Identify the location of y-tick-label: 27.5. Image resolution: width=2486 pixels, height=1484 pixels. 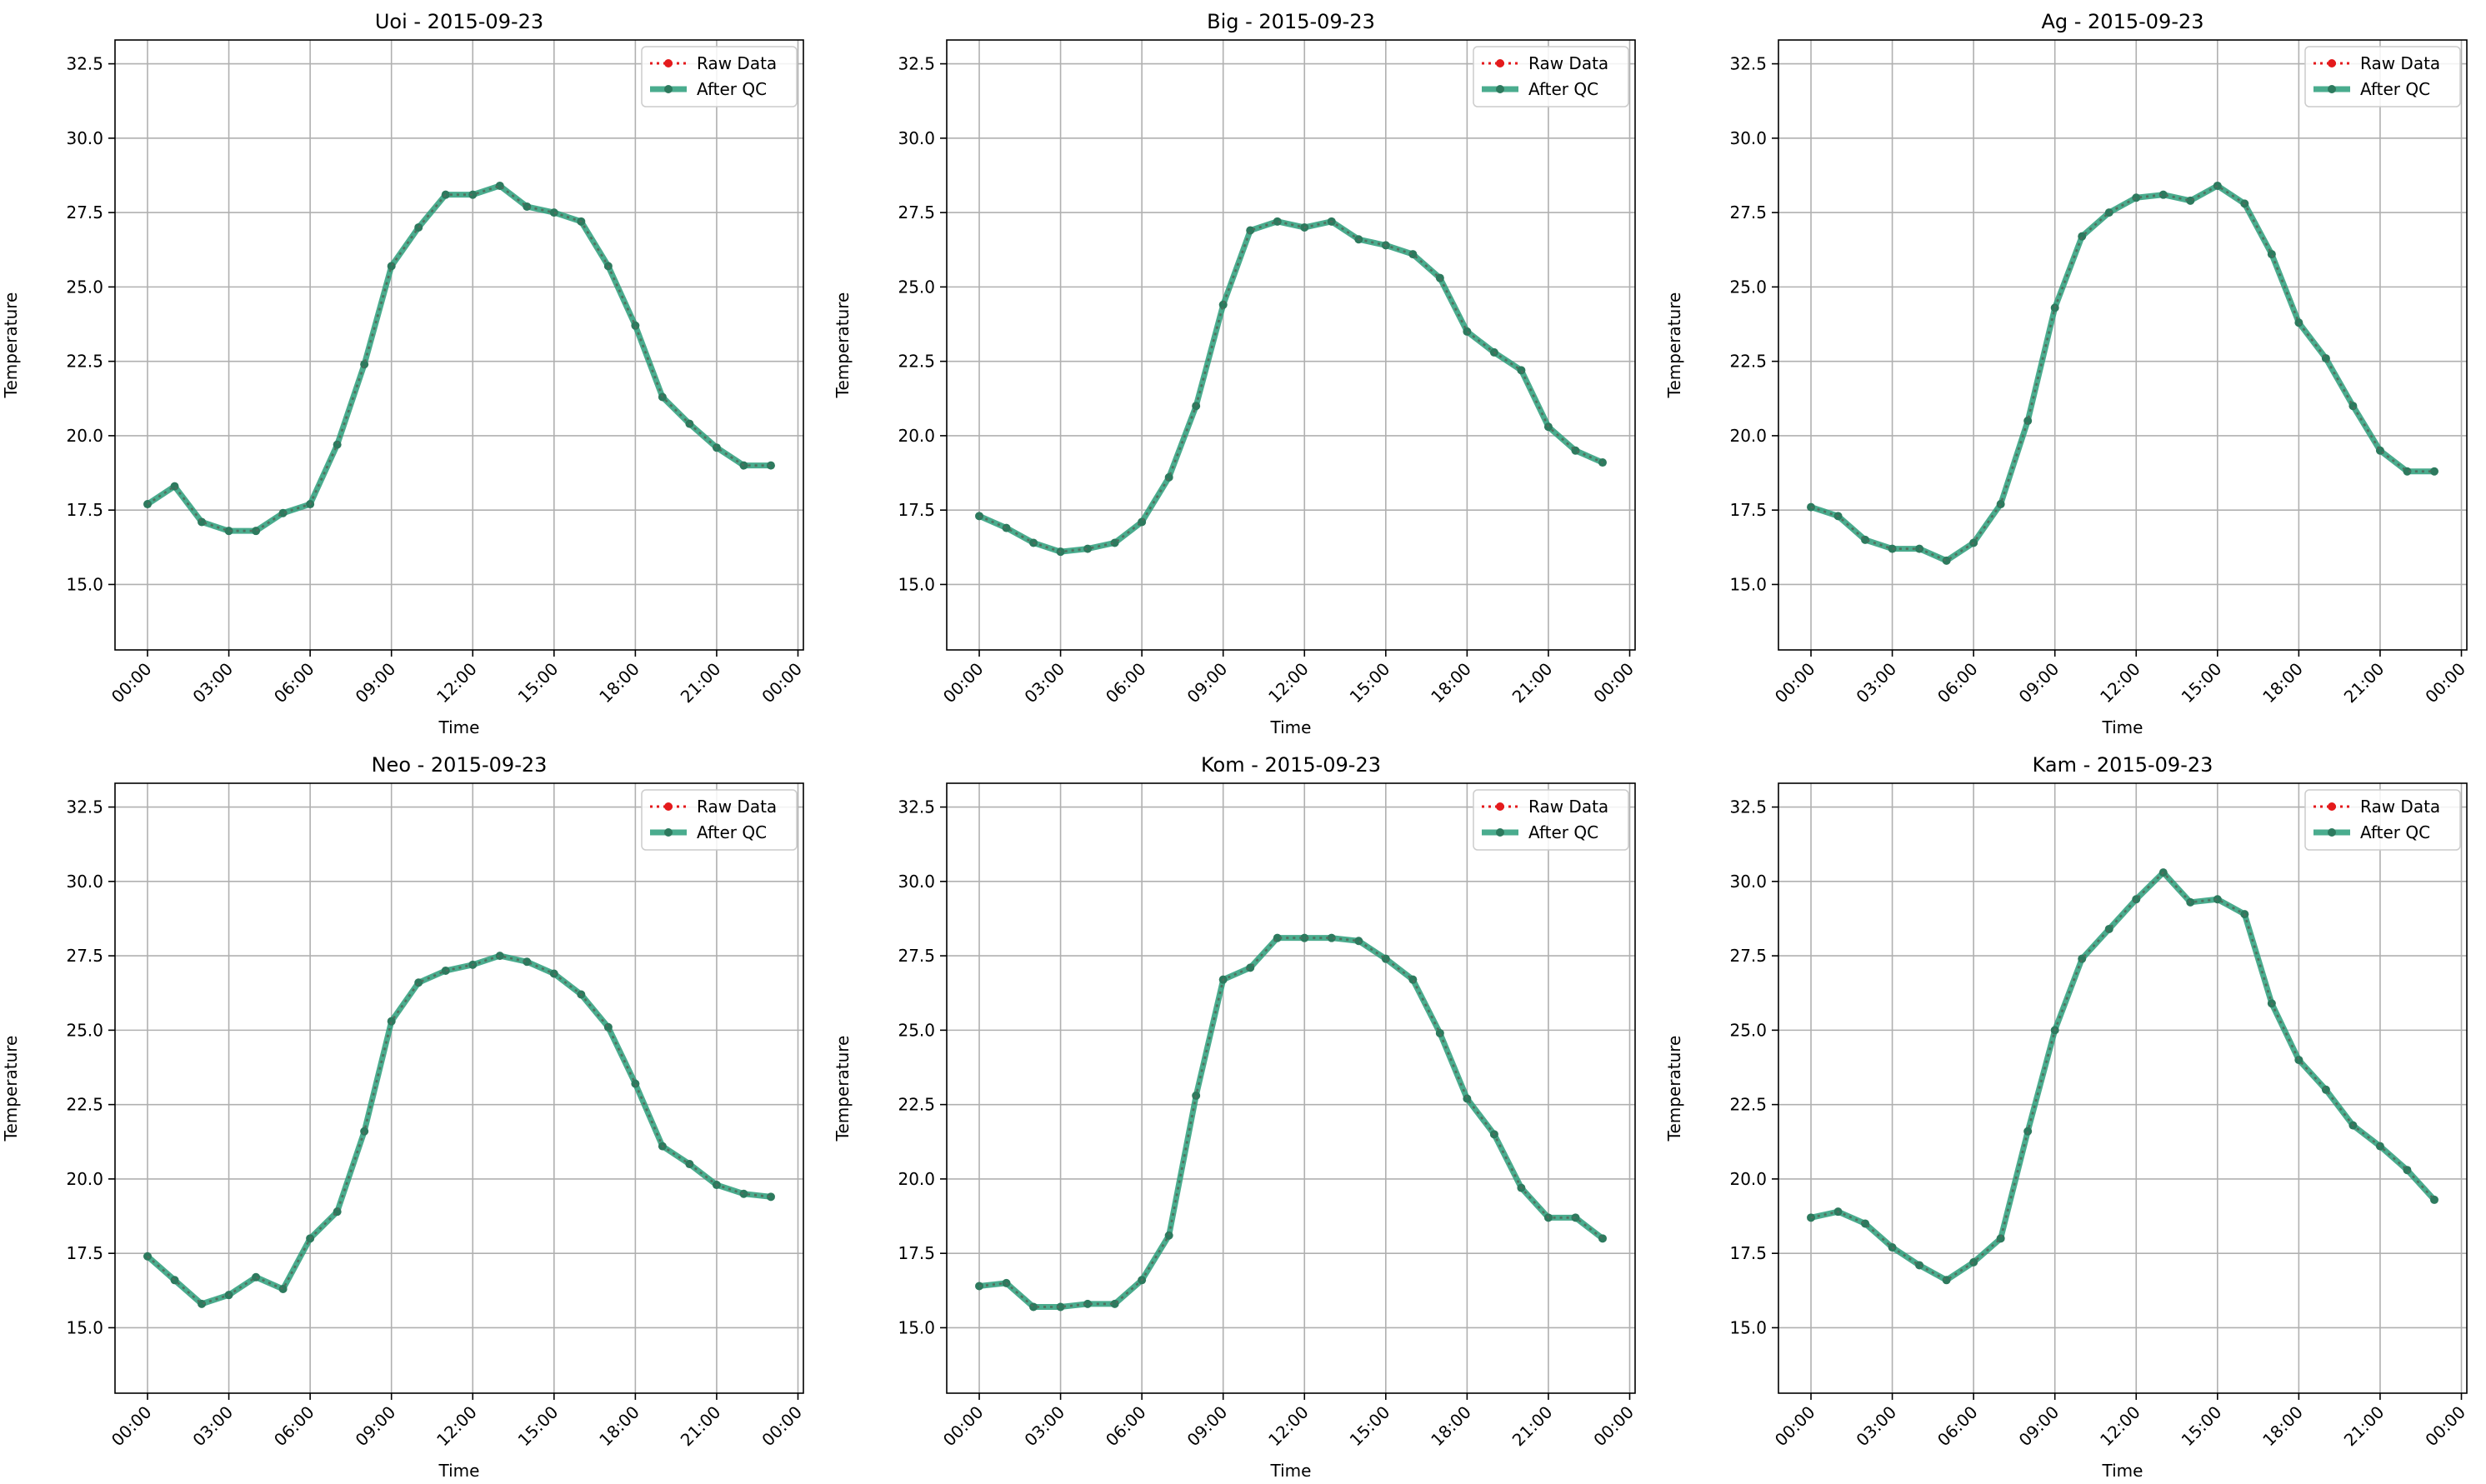
(84, 212).